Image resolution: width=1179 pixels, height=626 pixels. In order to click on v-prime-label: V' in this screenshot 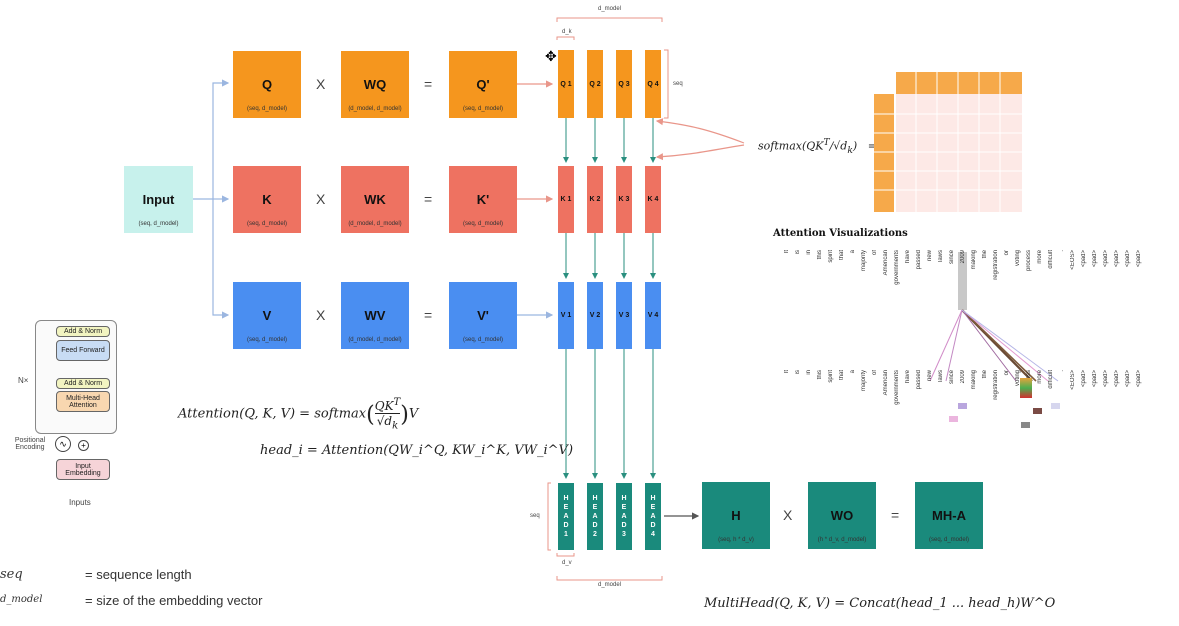, I will do `click(483, 315)`.